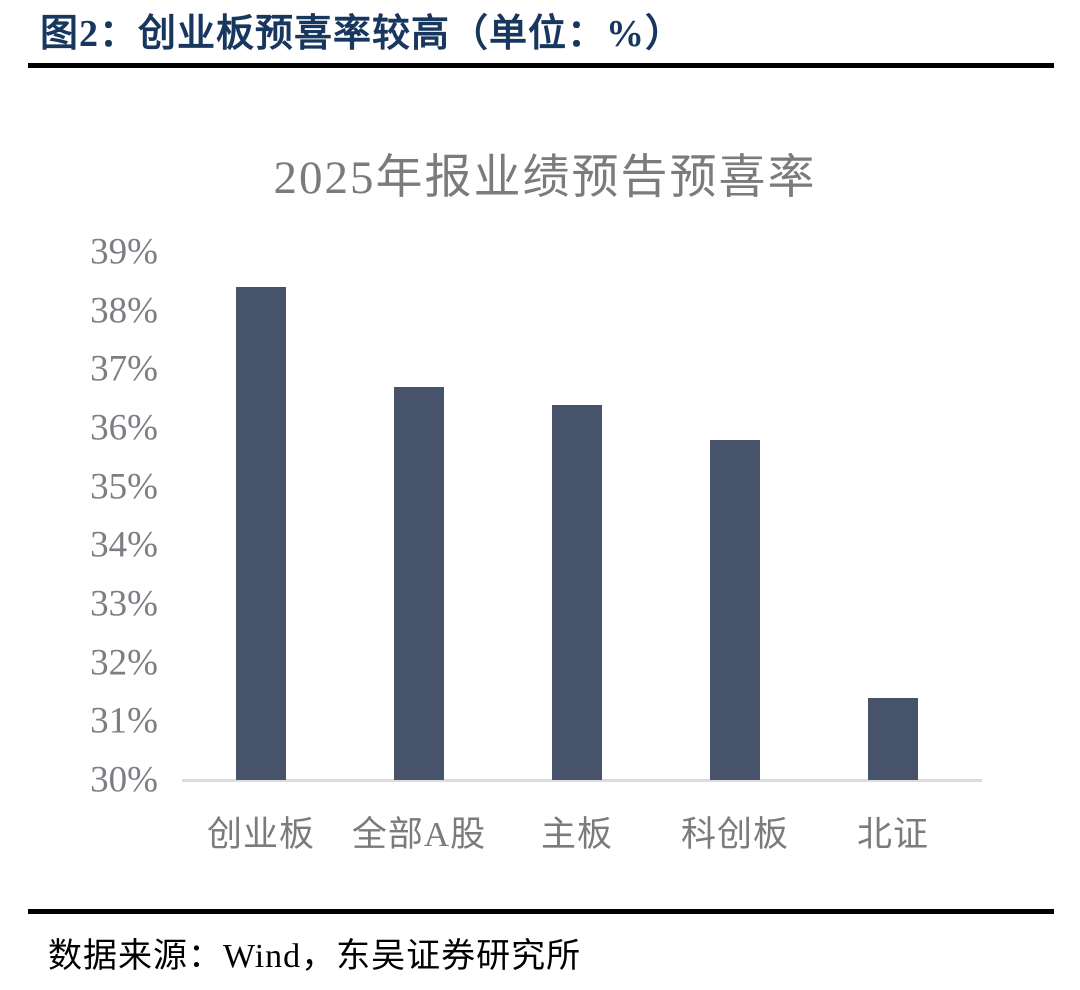 This screenshot has width=1080, height=990. I want to click on bar-beizheng, so click(893, 738).